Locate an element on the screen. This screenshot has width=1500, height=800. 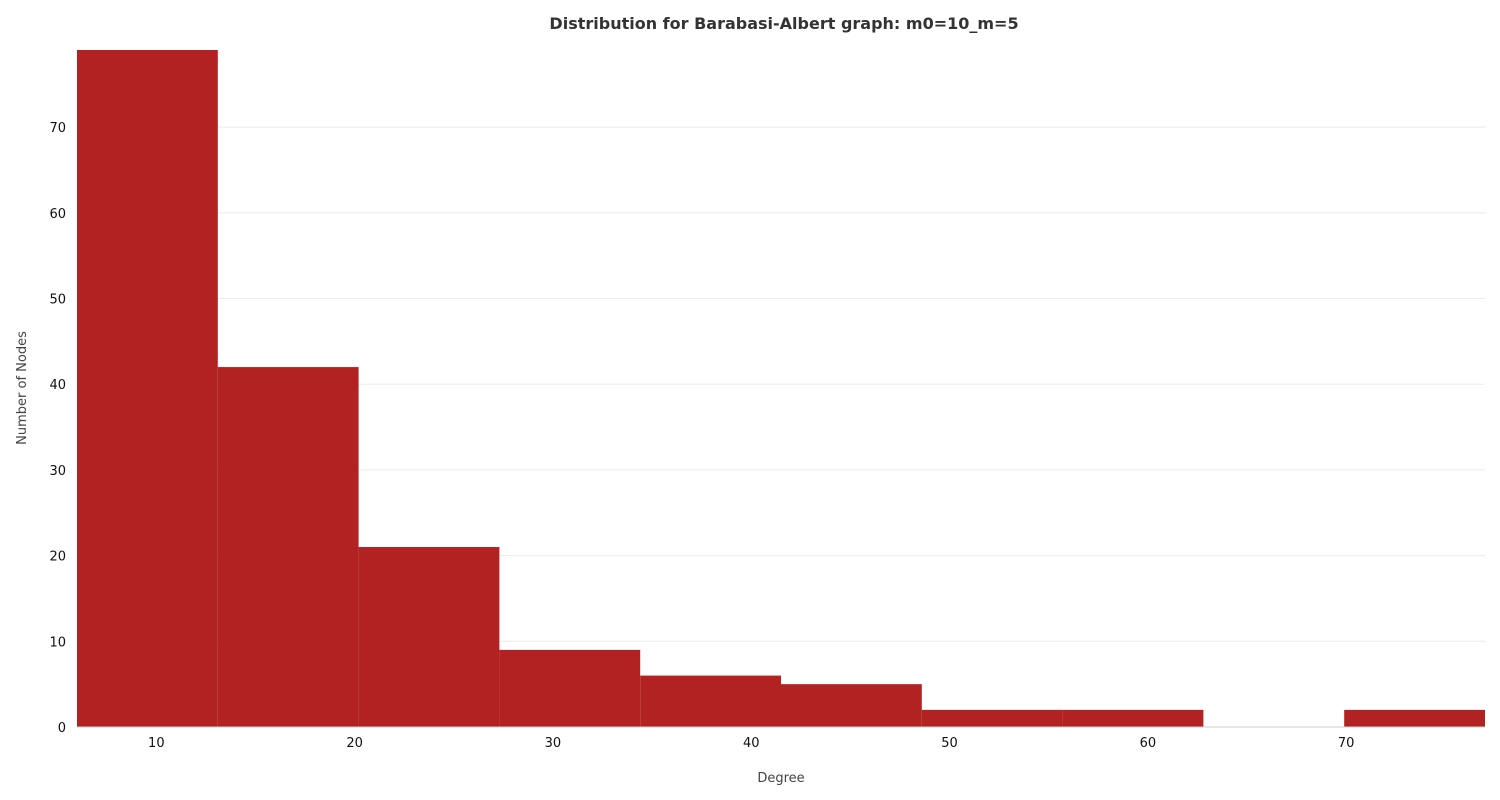
y-axis-ticks: 0 10 20 30 40 50 60 70 is located at coordinates (57, 428).